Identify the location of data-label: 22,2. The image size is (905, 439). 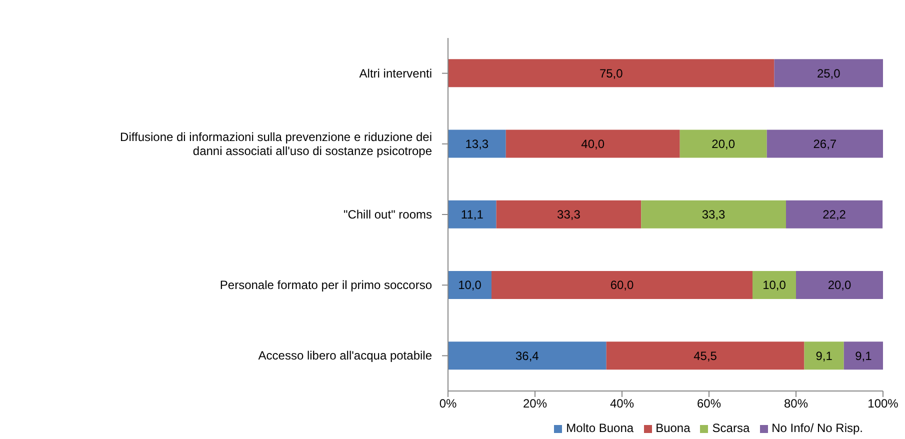
(834, 215).